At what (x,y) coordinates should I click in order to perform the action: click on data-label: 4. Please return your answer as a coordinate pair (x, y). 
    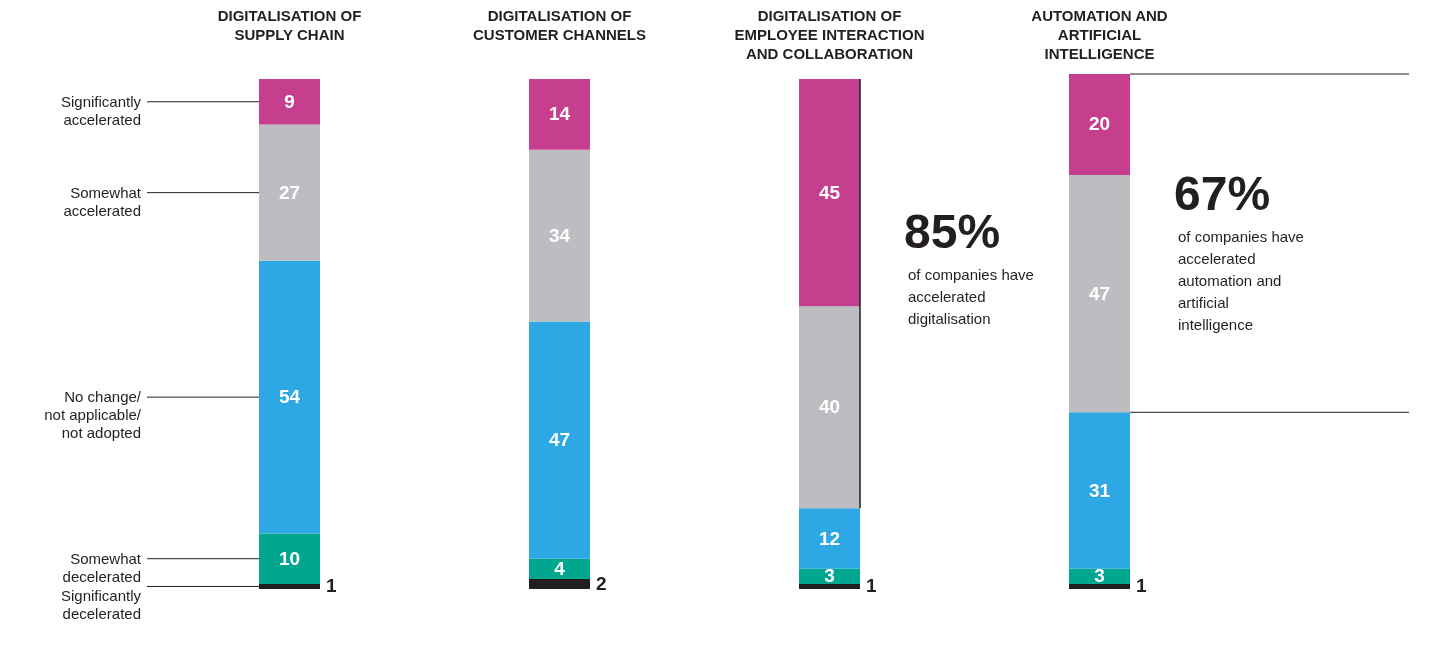
    Looking at the image, I should click on (560, 568).